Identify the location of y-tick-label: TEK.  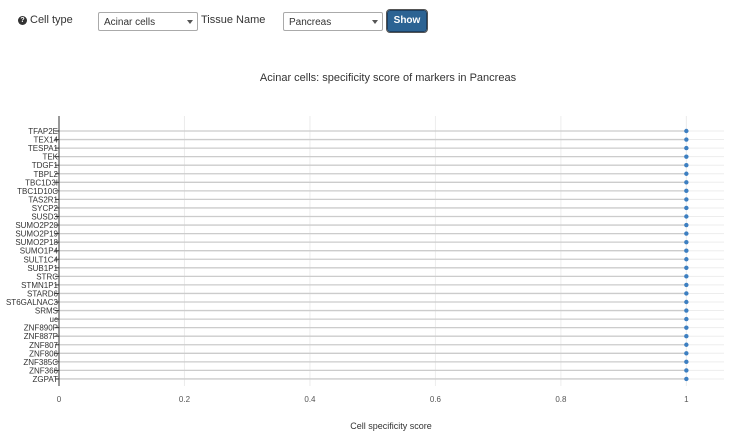
(50, 157).